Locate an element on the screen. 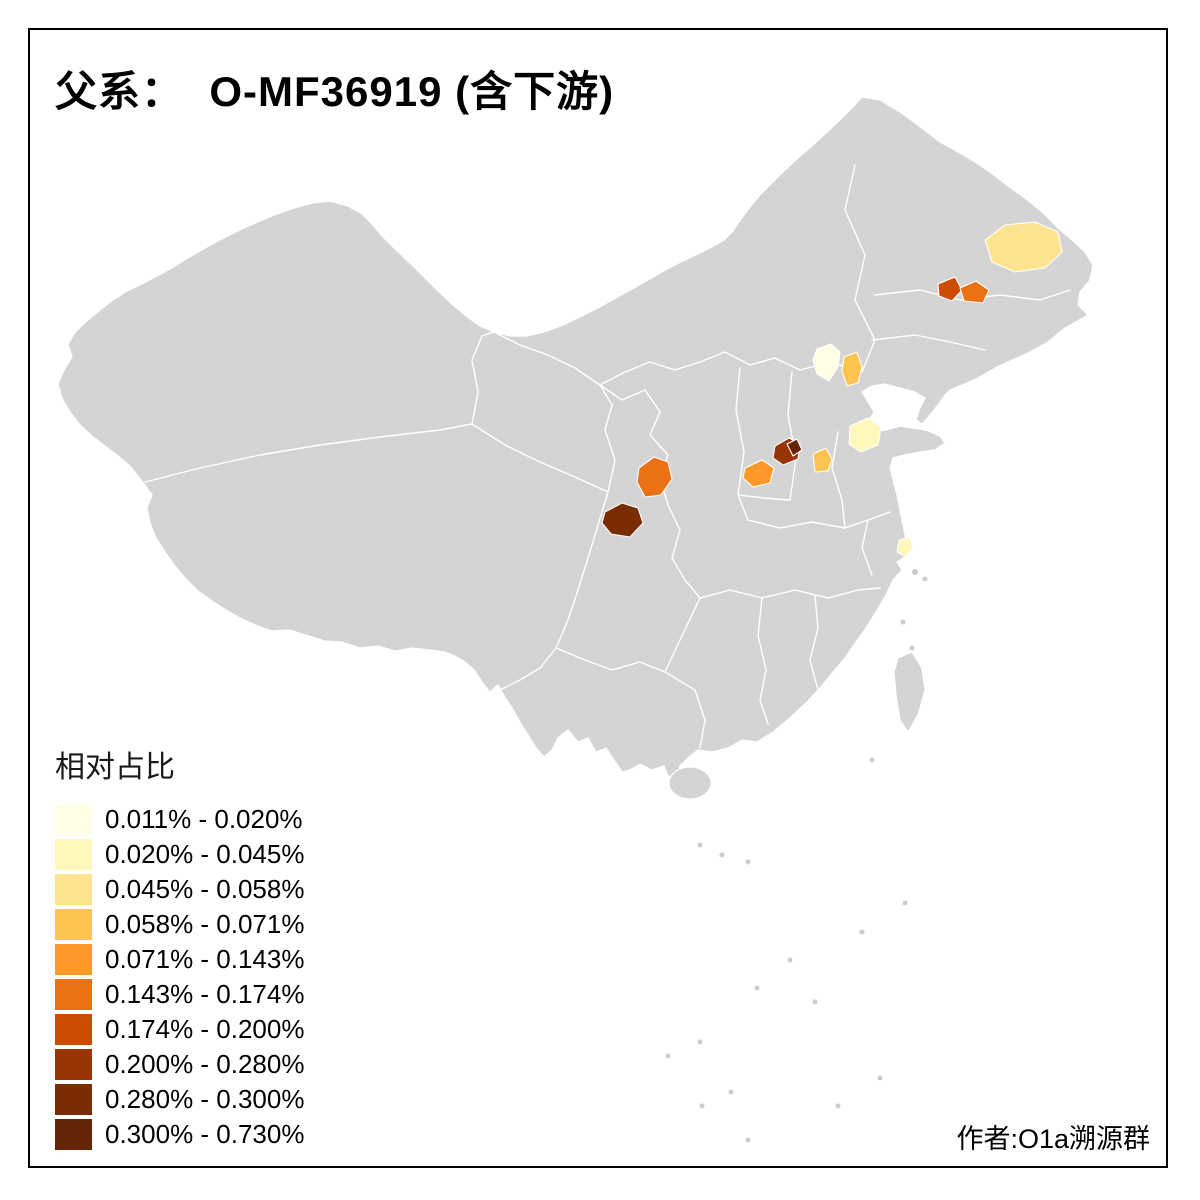 This screenshot has width=1200, height=1200. highlight-central-darkest is located at coordinates (794, 447).